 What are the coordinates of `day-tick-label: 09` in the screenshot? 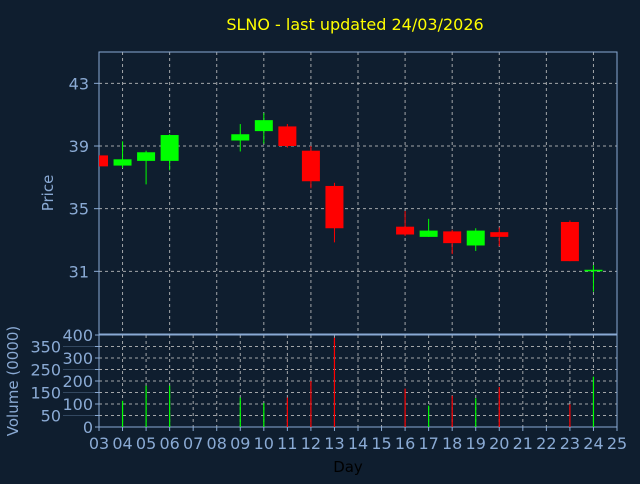 It's located at (240, 443).